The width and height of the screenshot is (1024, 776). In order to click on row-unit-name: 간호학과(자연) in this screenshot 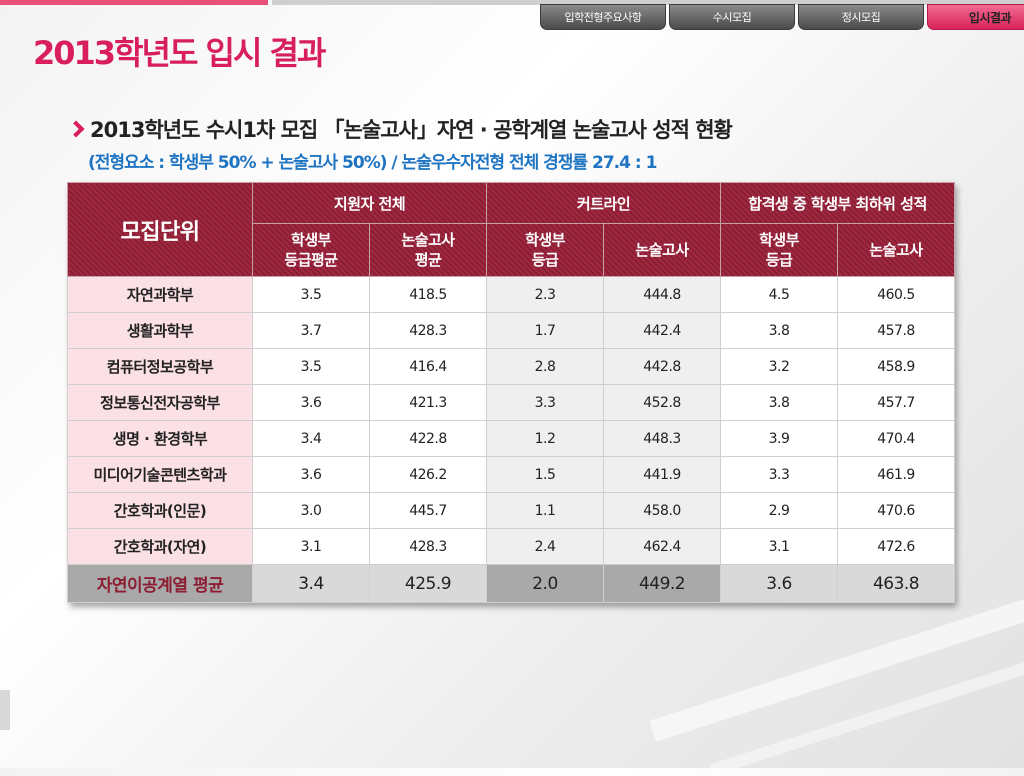, I will do `click(160, 546)`.